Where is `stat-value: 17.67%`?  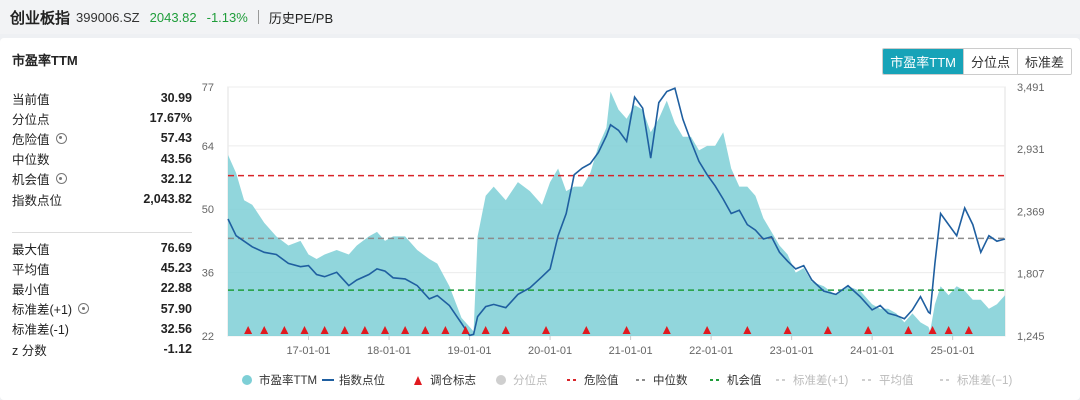 stat-value: 17.67% is located at coordinates (170, 118).